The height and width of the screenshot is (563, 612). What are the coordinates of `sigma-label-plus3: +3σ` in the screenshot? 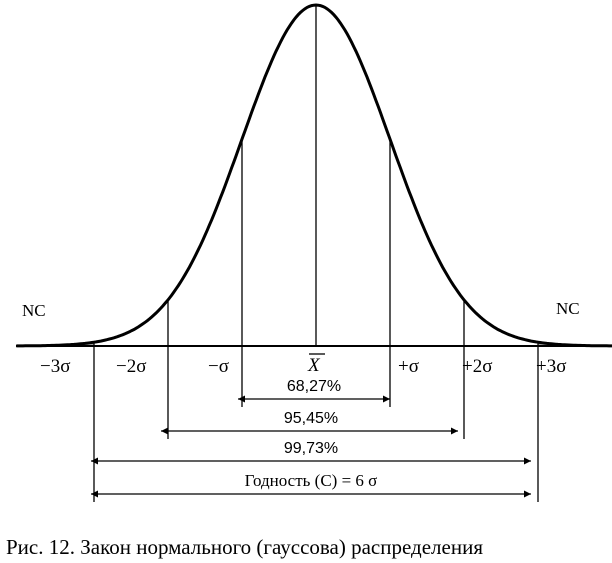 It's located at (551, 366).